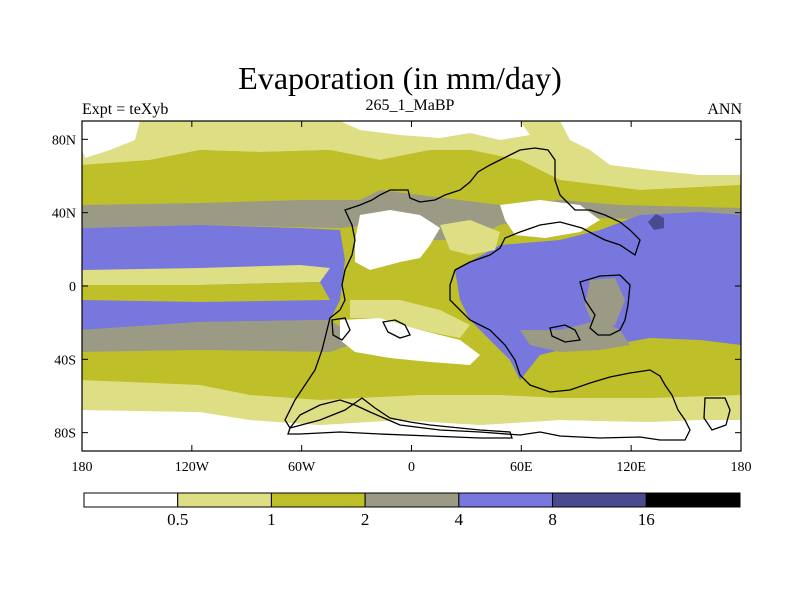 The width and height of the screenshot is (800, 600). What do you see at coordinates (411, 175) in the screenshot?
I see `north-olive-band` at bounding box center [411, 175].